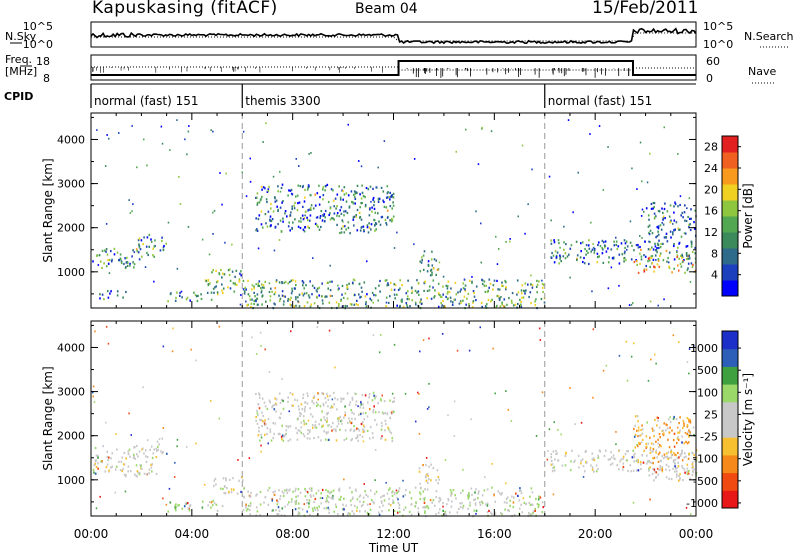 Image resolution: width=800 pixels, height=554 pixels. Describe the element at coordinates (600, 101) in the screenshot. I see `cpid-mode-label: normal (fast) 151` at that location.